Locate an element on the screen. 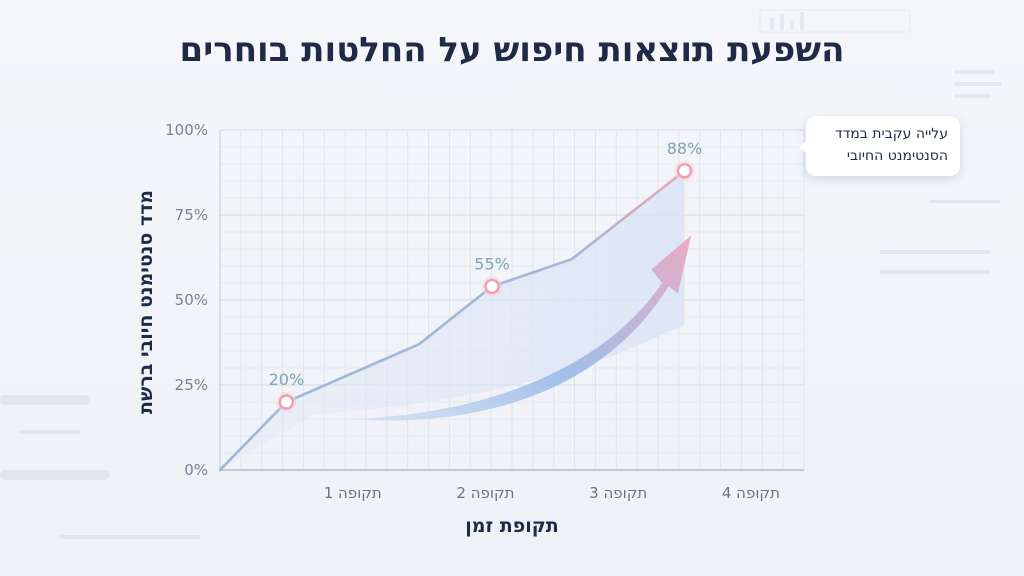 The width and height of the screenshot is (1024, 576). x-axis-label: תקופת זמן is located at coordinates (512, 526).